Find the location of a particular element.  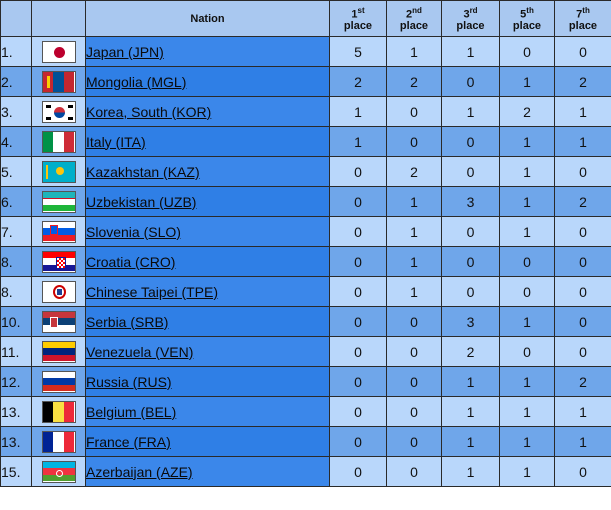

nation-cell: Belgium (BEL) is located at coordinates (207, 411).